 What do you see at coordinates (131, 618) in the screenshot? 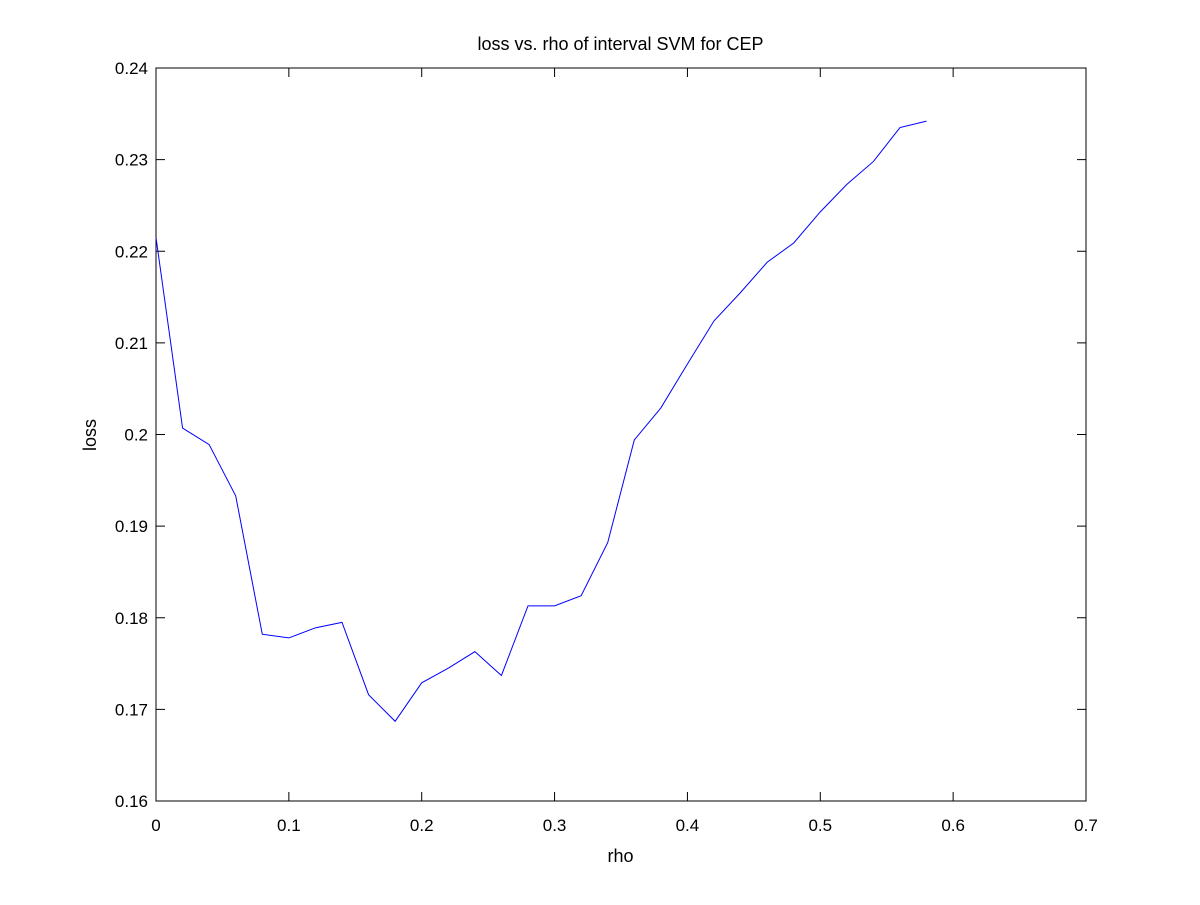
I see `y-tick-label: 0.18` at bounding box center [131, 618].